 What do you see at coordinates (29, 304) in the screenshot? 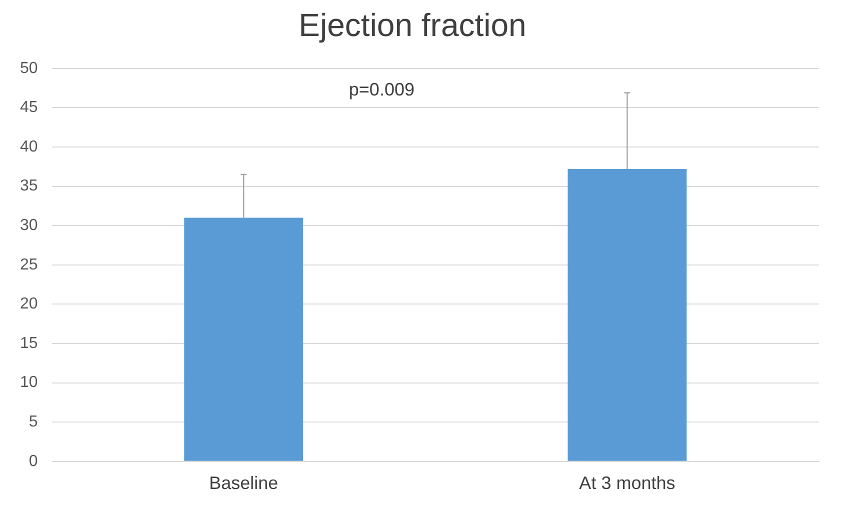
I see `y-tick-label: 20` at bounding box center [29, 304].